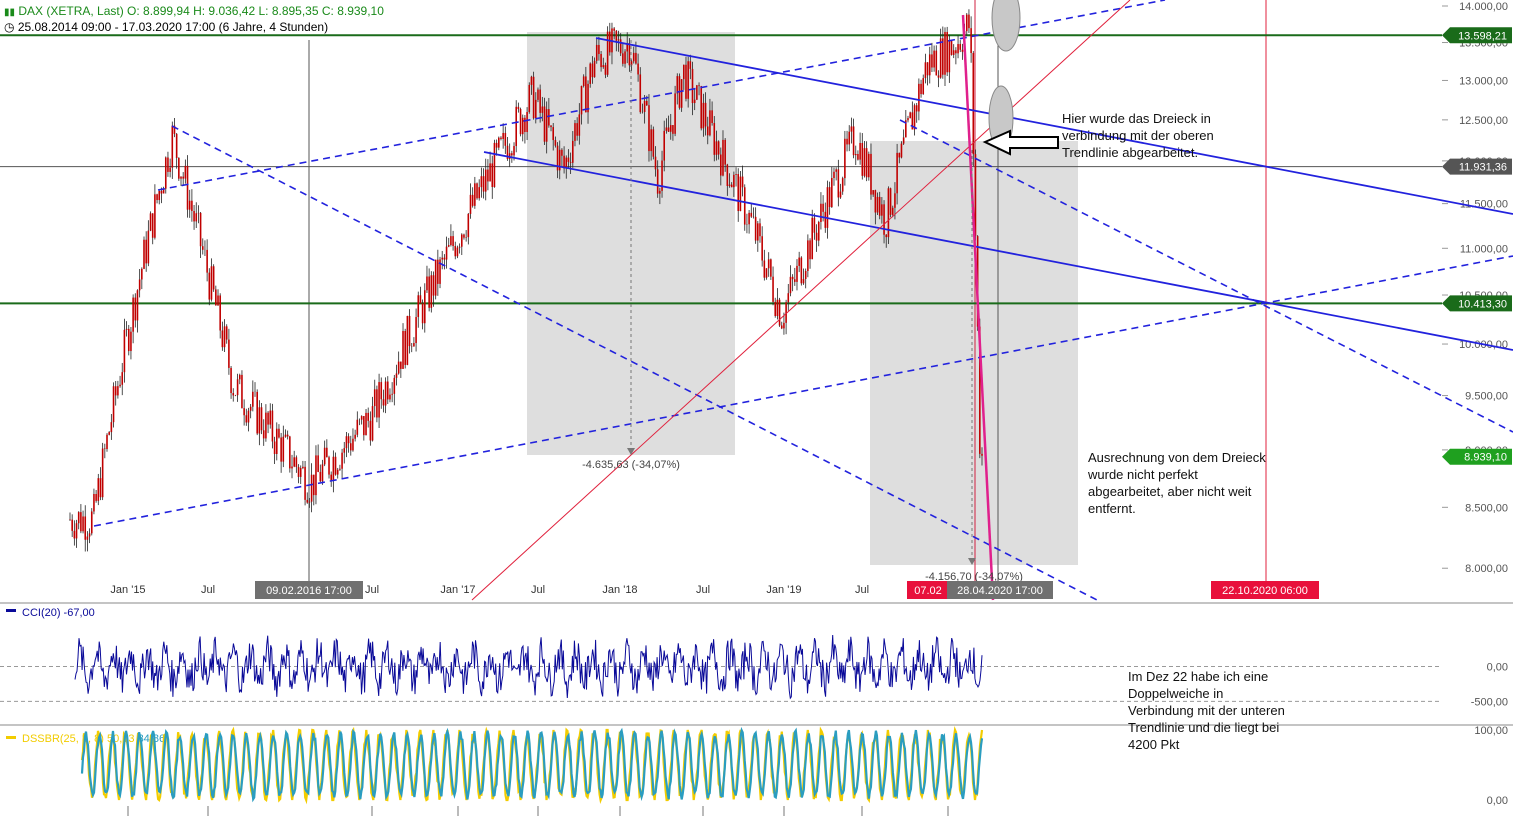  I want to click on x-tick-label-4: Jul, so click(538, 590).